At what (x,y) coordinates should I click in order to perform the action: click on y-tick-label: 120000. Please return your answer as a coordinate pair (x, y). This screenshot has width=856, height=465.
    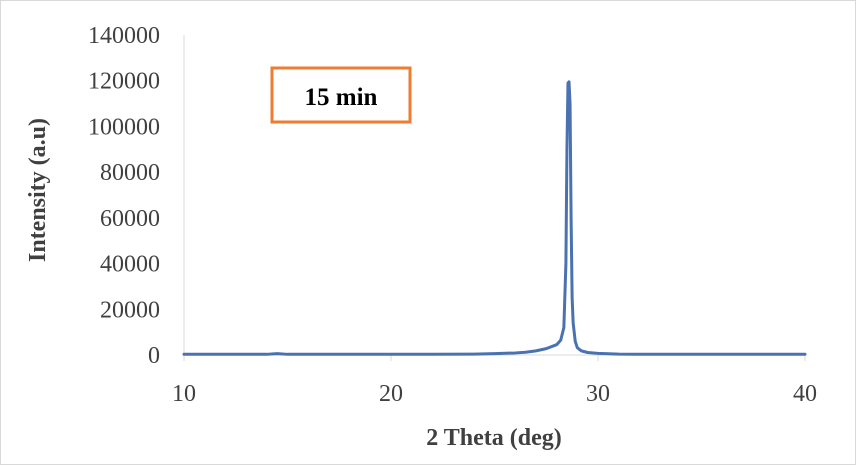
    Looking at the image, I should click on (124, 82).